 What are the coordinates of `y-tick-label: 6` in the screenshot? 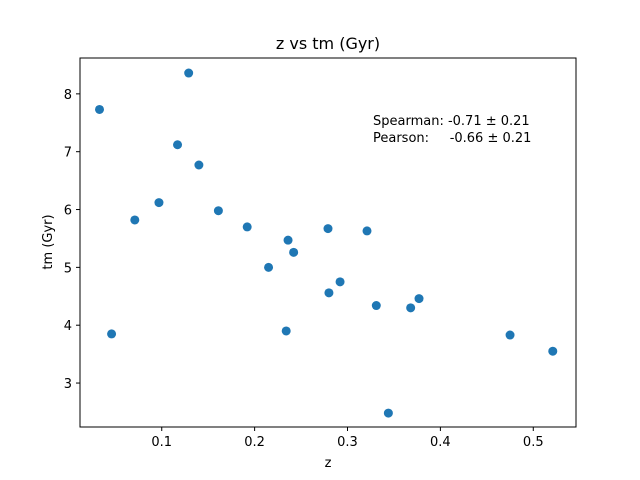 It's located at (68, 211).